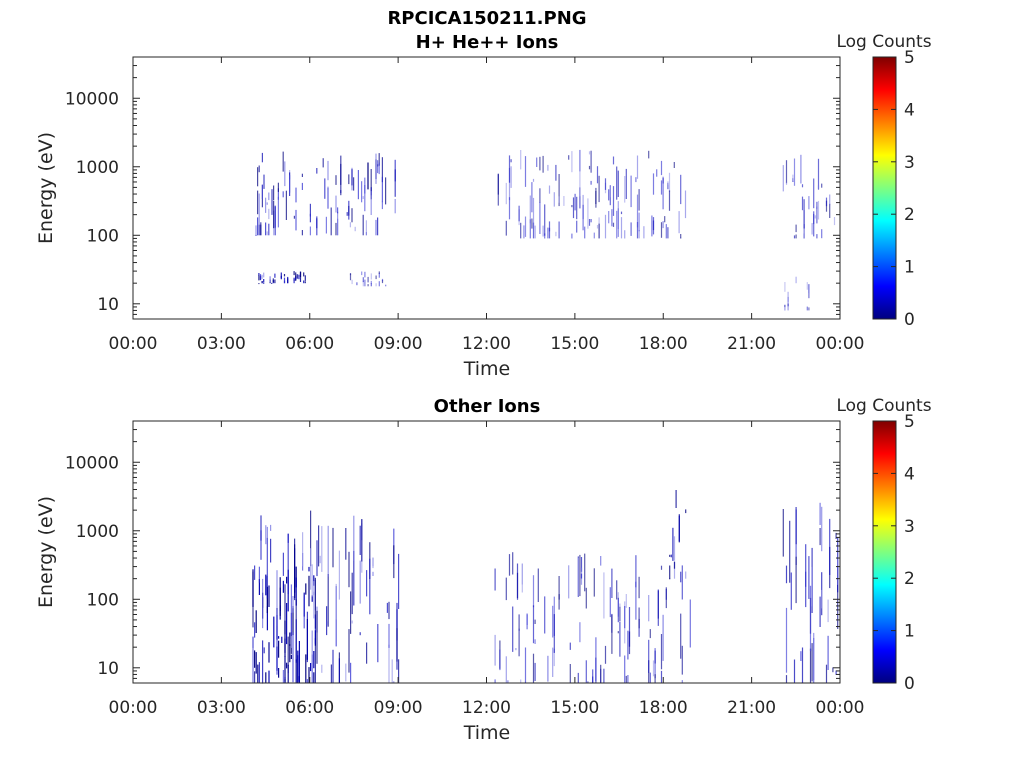 The width and height of the screenshot is (1024, 772). What do you see at coordinates (398, 344) in the screenshot?
I see `x-tick-label: 09:00` at bounding box center [398, 344].